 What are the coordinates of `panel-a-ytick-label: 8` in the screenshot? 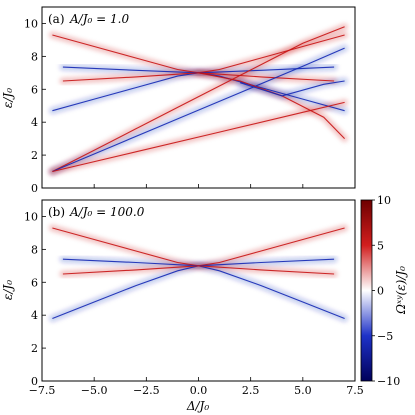 It's located at (34, 56).